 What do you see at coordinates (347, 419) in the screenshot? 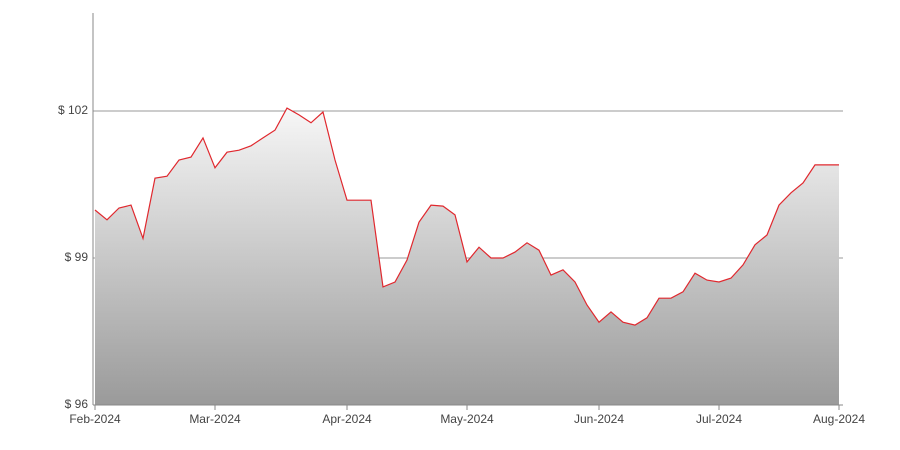
I see `x-tick-label: Apr-2024` at bounding box center [347, 419].